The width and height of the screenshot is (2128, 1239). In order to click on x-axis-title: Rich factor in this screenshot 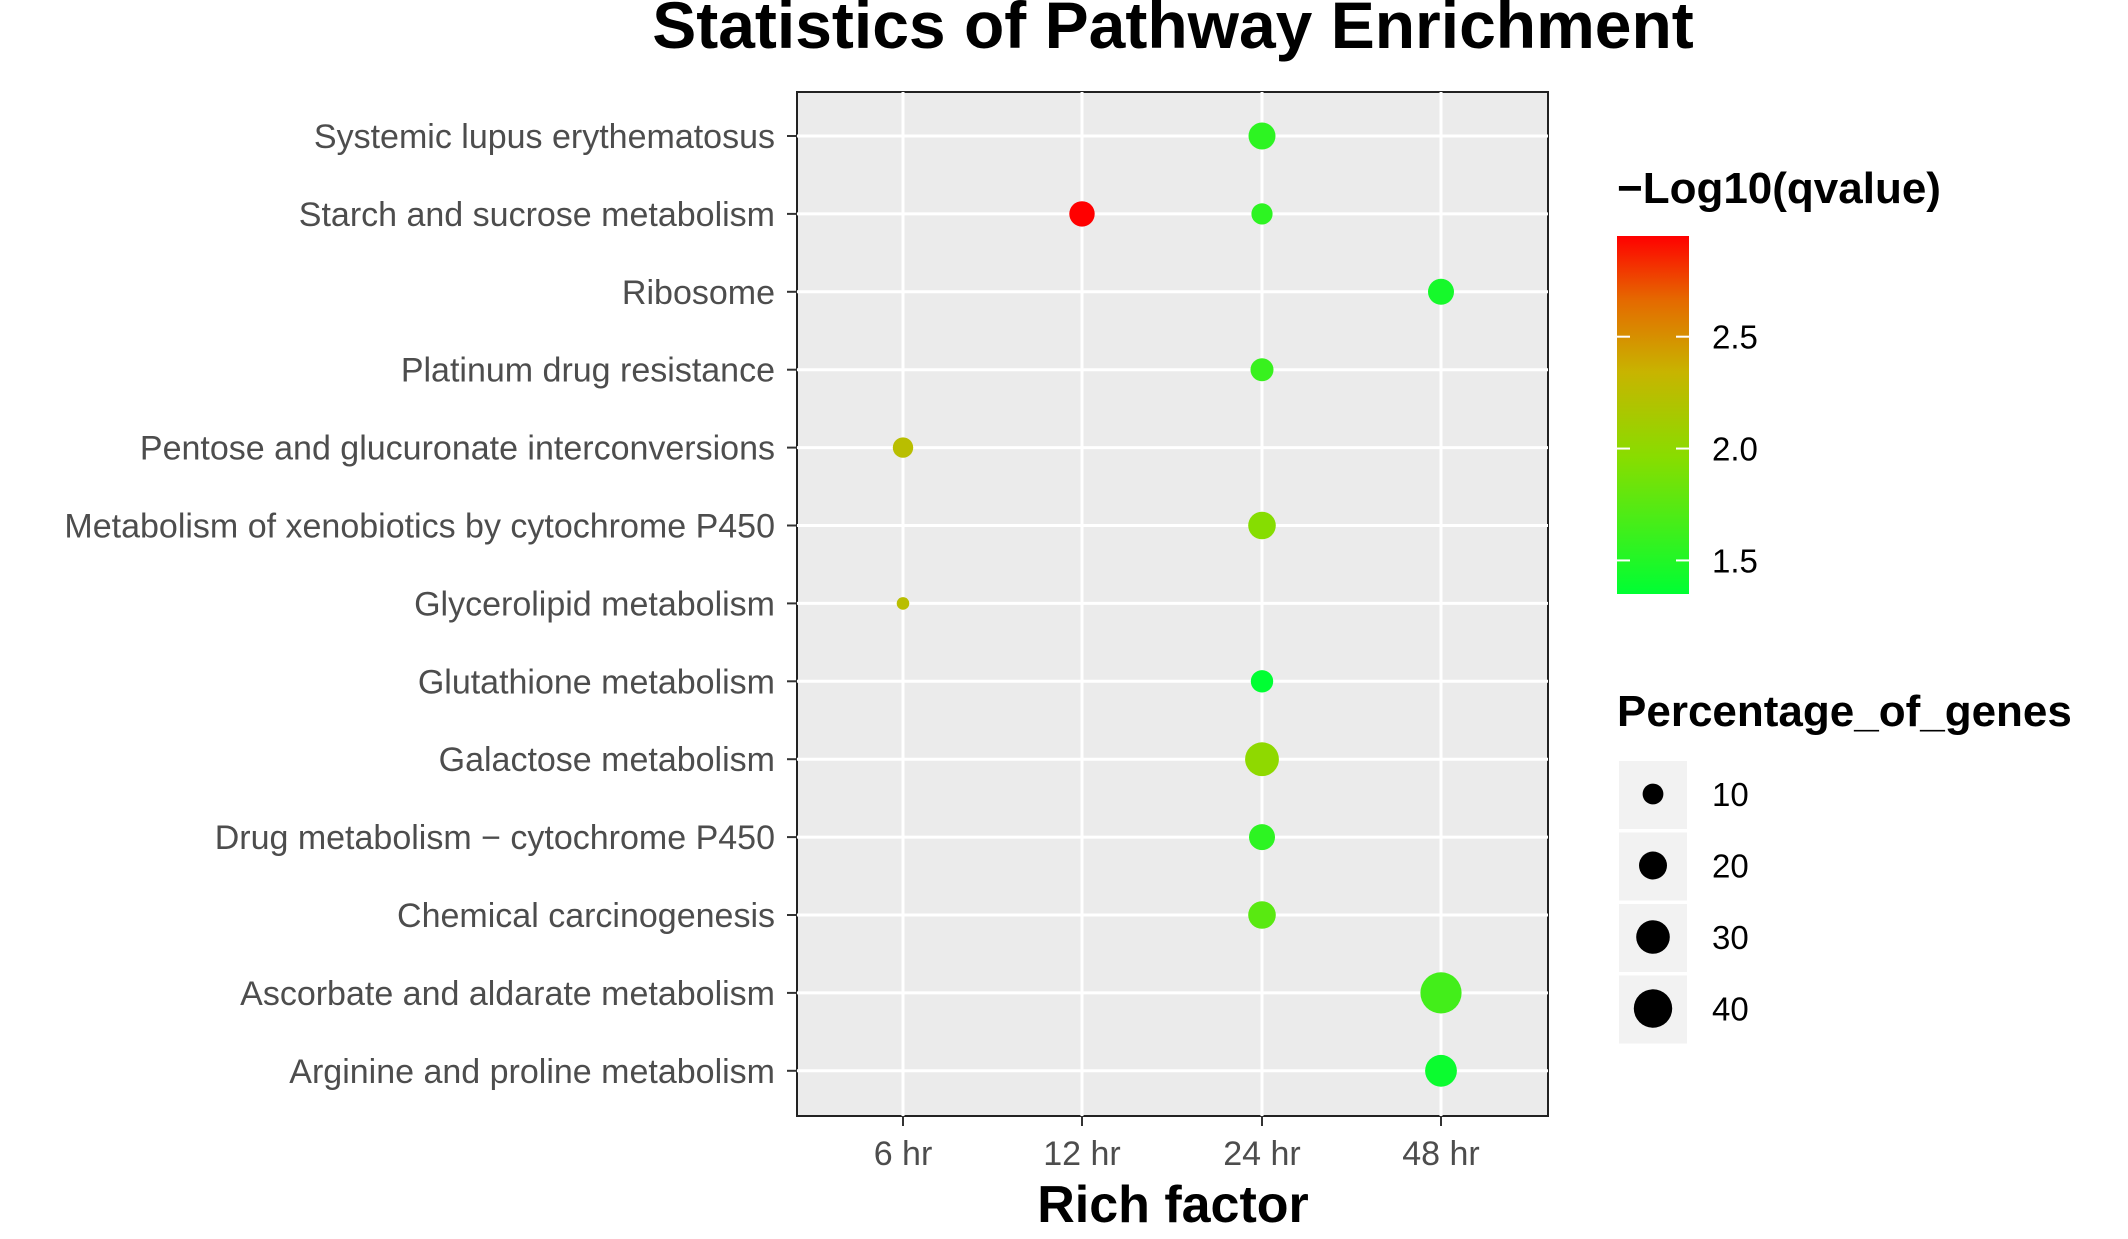, I will do `click(1173, 1205)`.